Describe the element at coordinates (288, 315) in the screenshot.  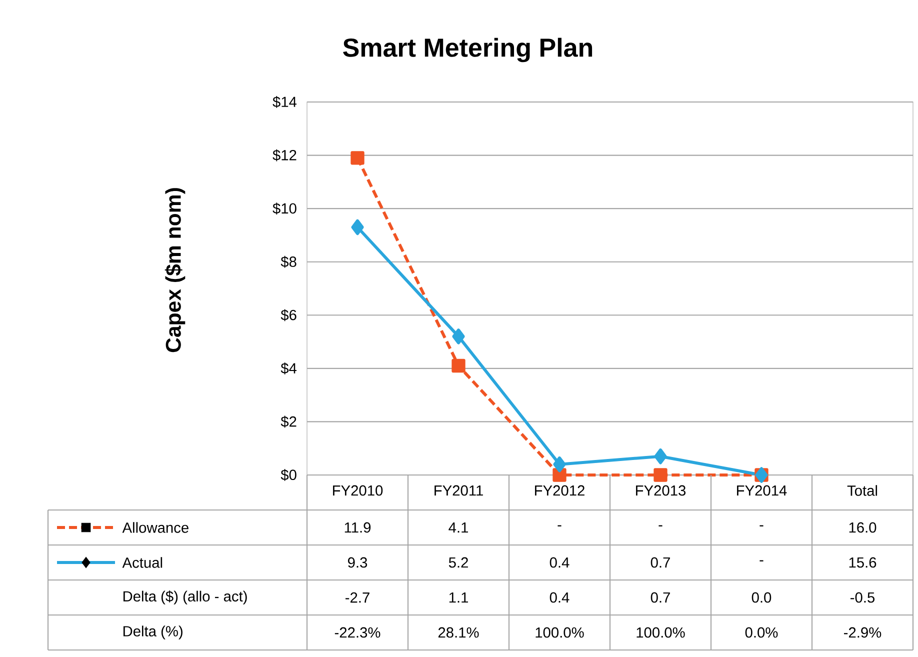
I see `y-tick-label: $6` at that location.